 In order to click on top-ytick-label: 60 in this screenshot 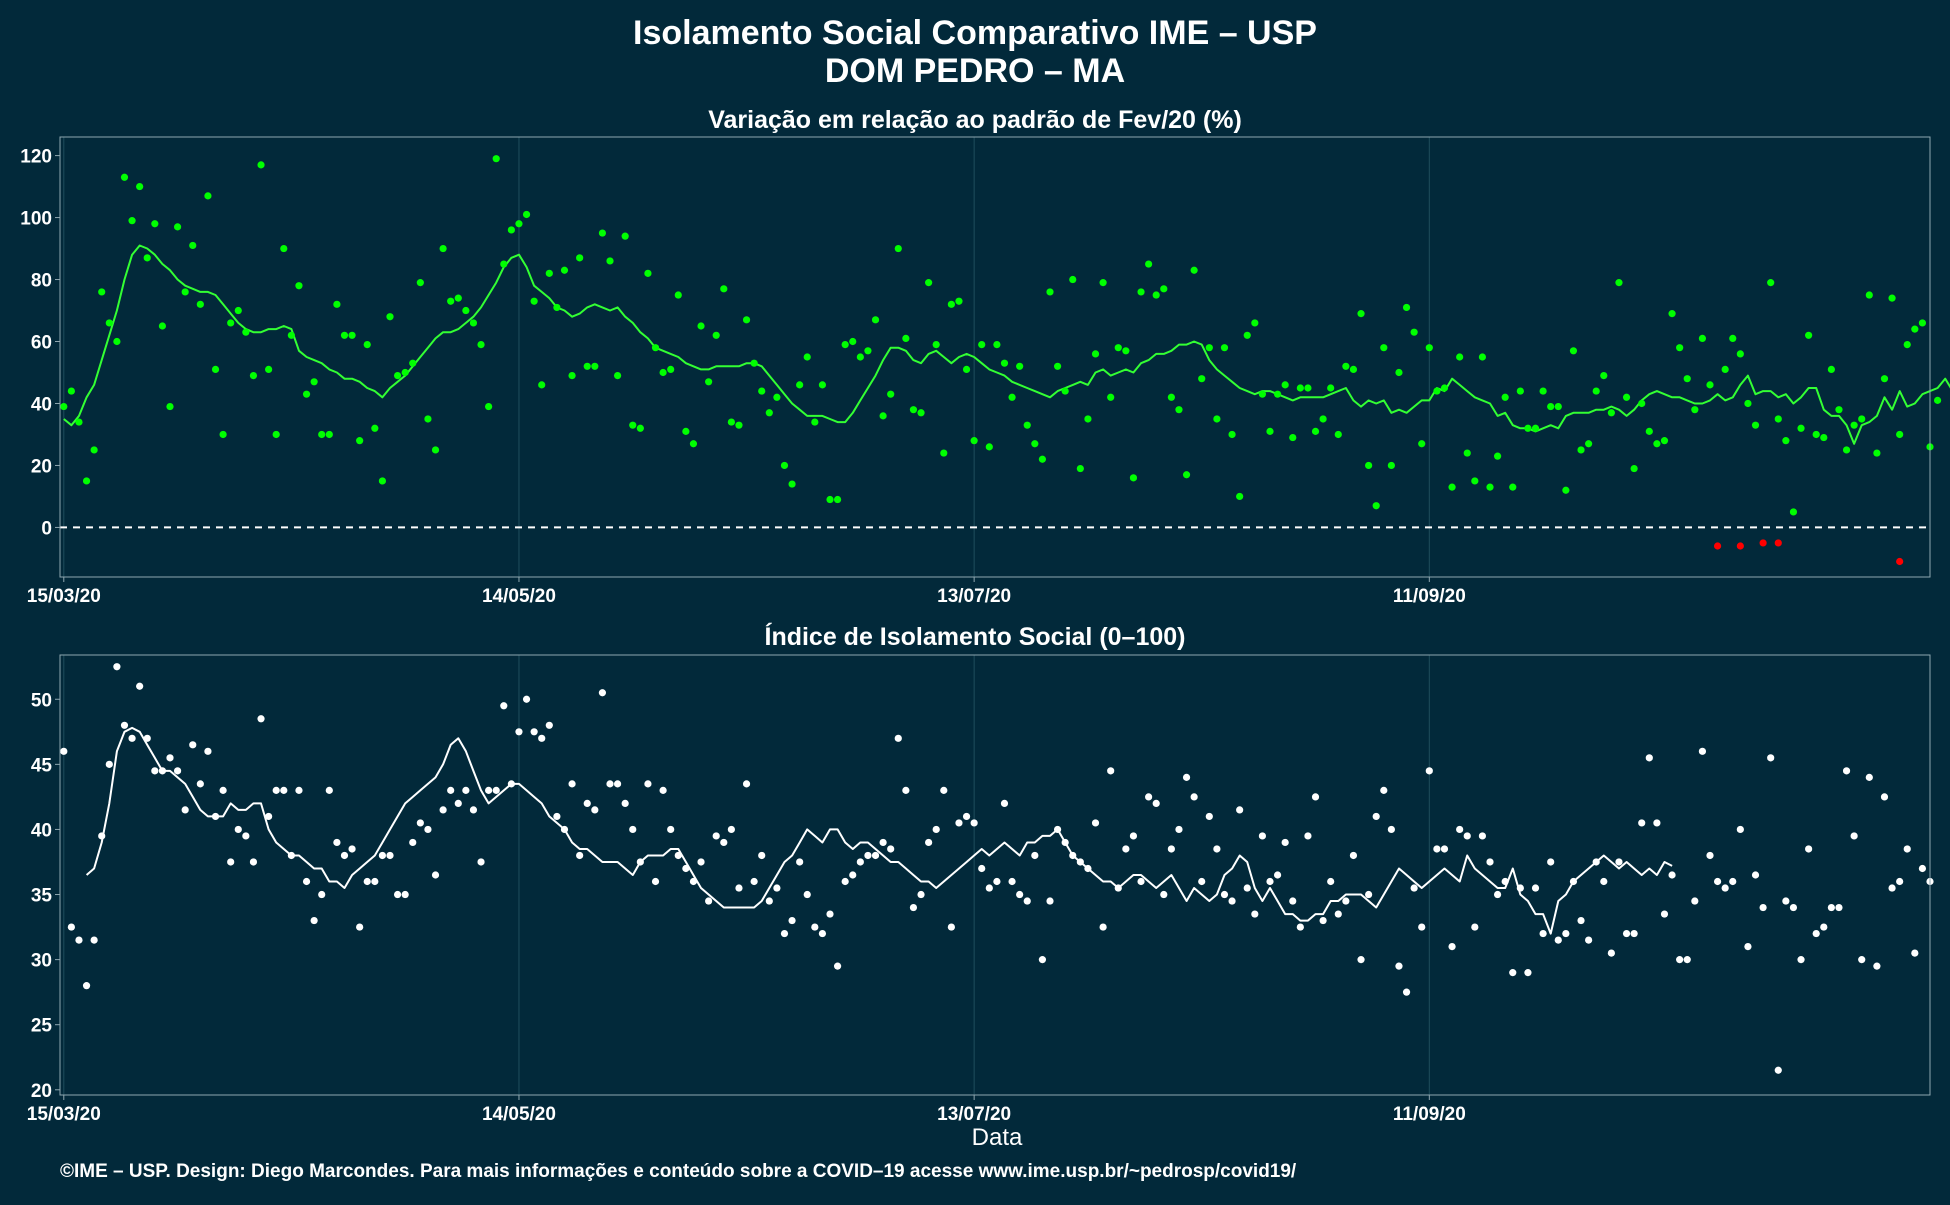, I will do `click(41, 343)`.